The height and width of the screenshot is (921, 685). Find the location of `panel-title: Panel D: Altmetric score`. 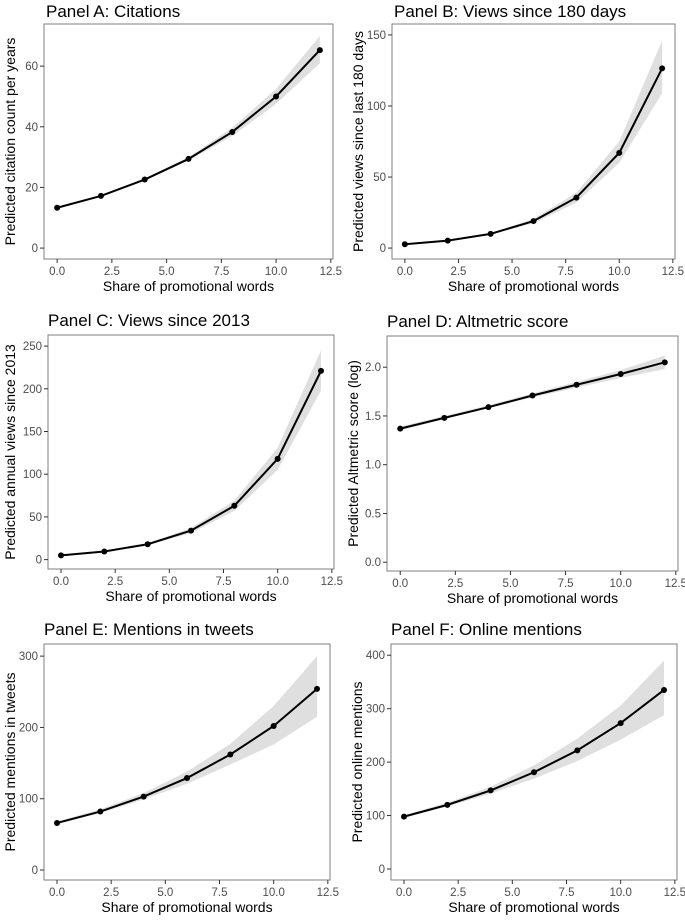

panel-title: Panel D: Altmetric score is located at coordinates (477, 321).